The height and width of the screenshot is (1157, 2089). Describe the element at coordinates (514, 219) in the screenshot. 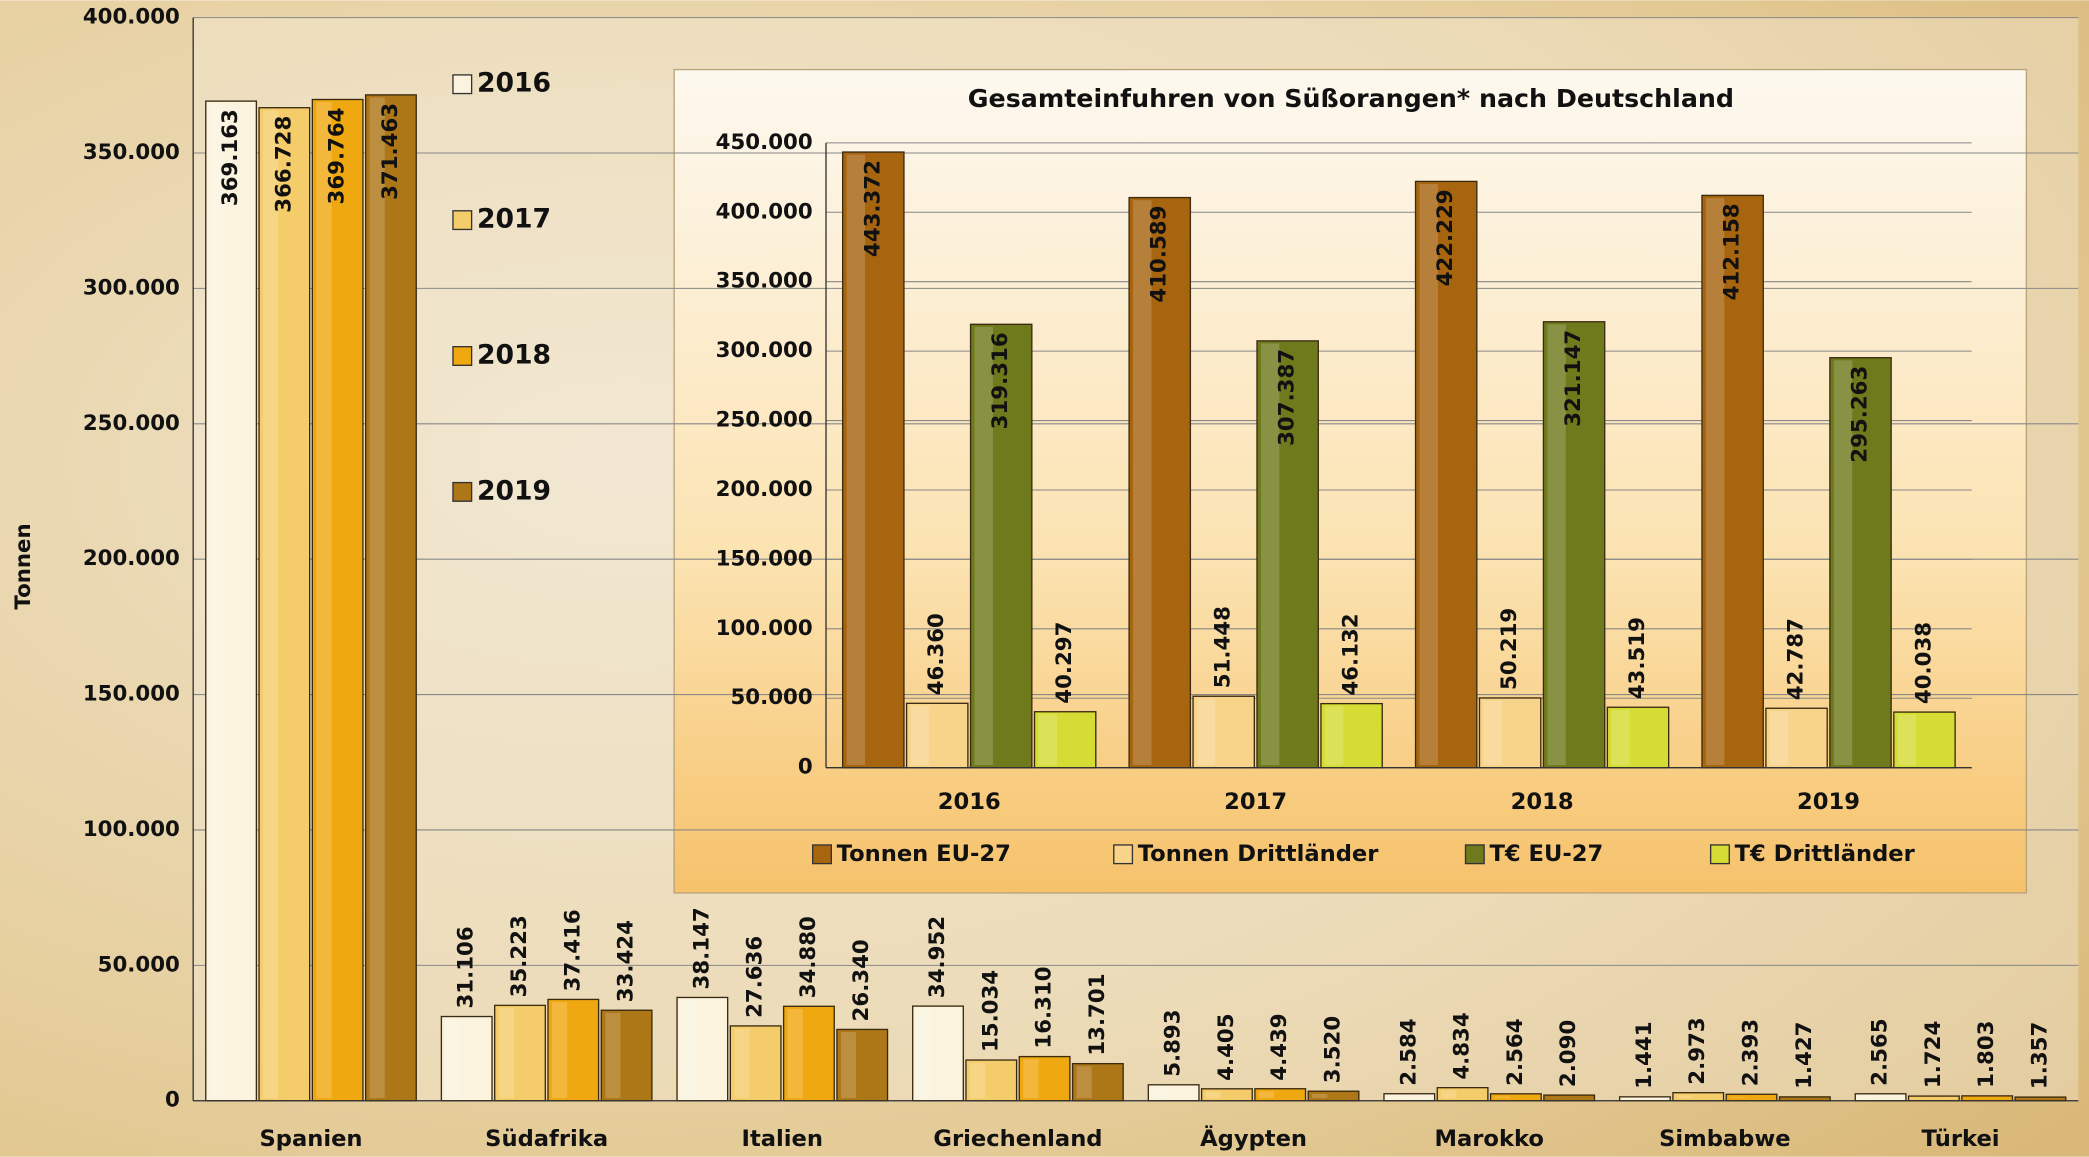

I see `legend-label: 2017` at that location.